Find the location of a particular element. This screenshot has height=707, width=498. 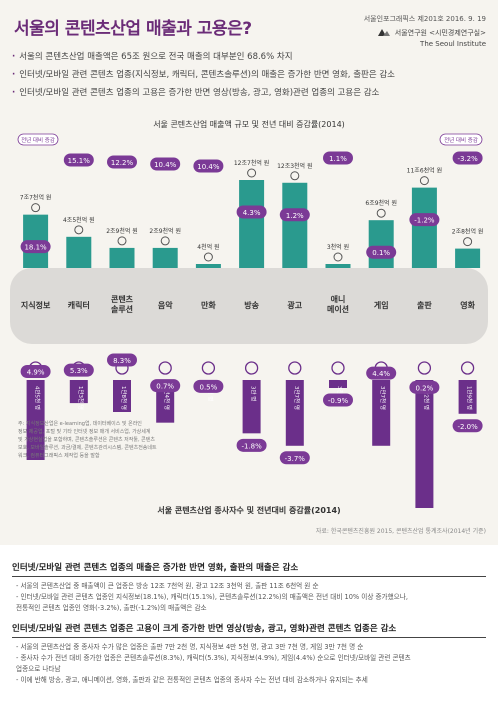

employment-value-label: 1만9천 명 is located at coordinates (470, 398).